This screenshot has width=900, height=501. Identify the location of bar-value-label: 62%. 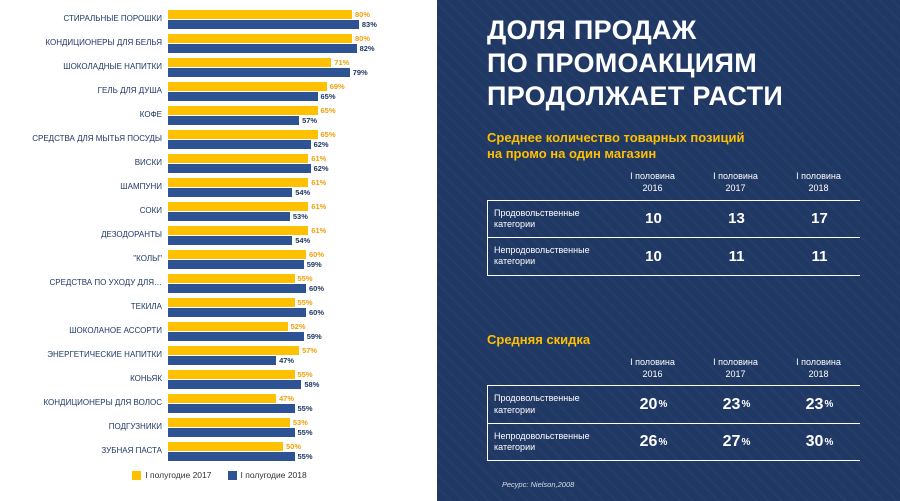
(321, 168).